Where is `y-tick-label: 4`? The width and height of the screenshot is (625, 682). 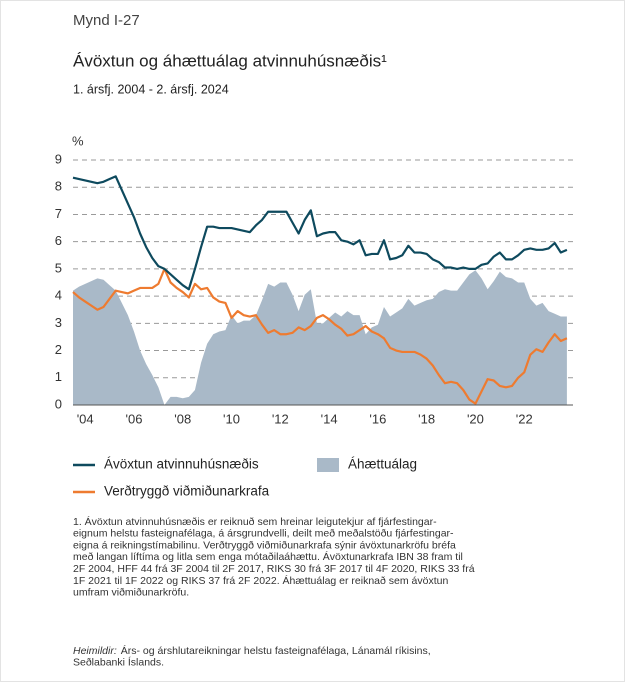
y-tick-label: 4 is located at coordinates (58, 295).